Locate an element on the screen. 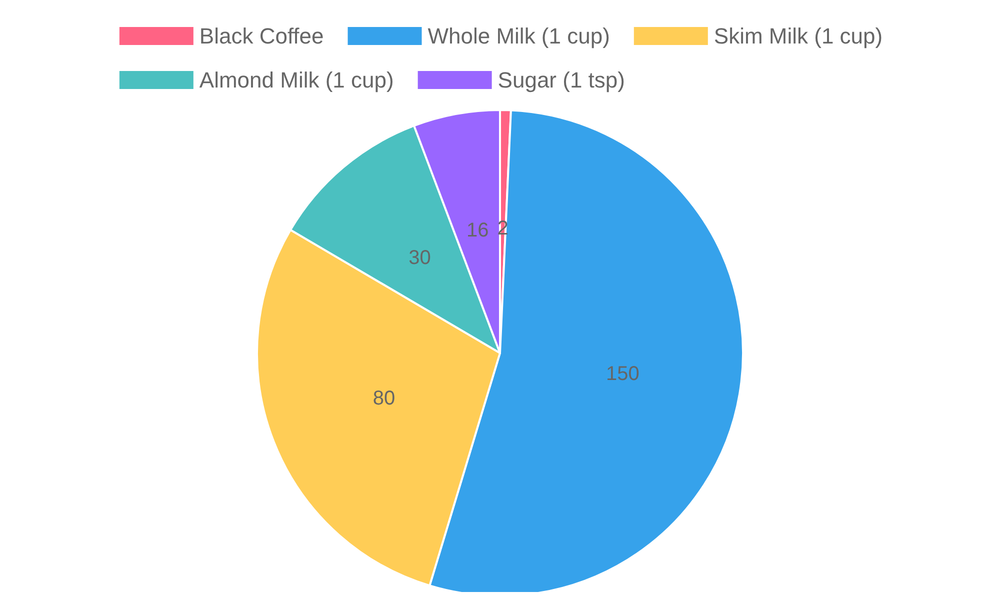 The height and width of the screenshot is (600, 1000). data-label: 150 is located at coordinates (623, 374).